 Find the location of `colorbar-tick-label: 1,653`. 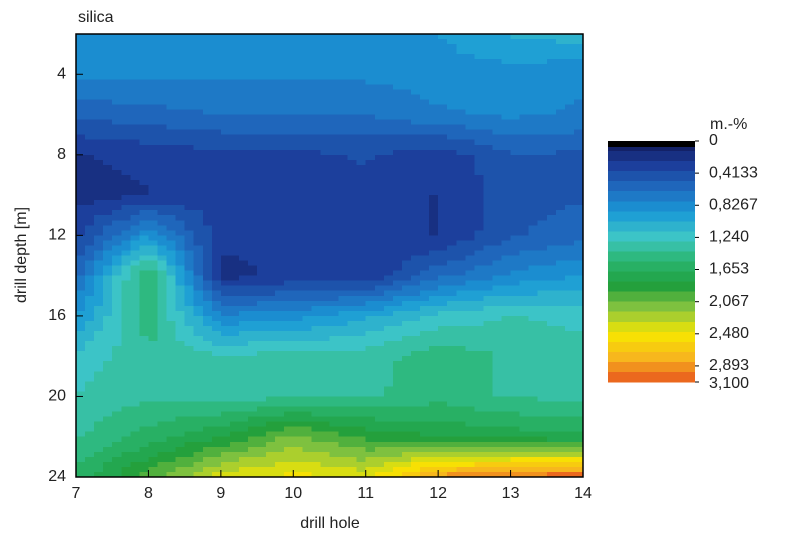

colorbar-tick-label: 1,653 is located at coordinates (729, 269).